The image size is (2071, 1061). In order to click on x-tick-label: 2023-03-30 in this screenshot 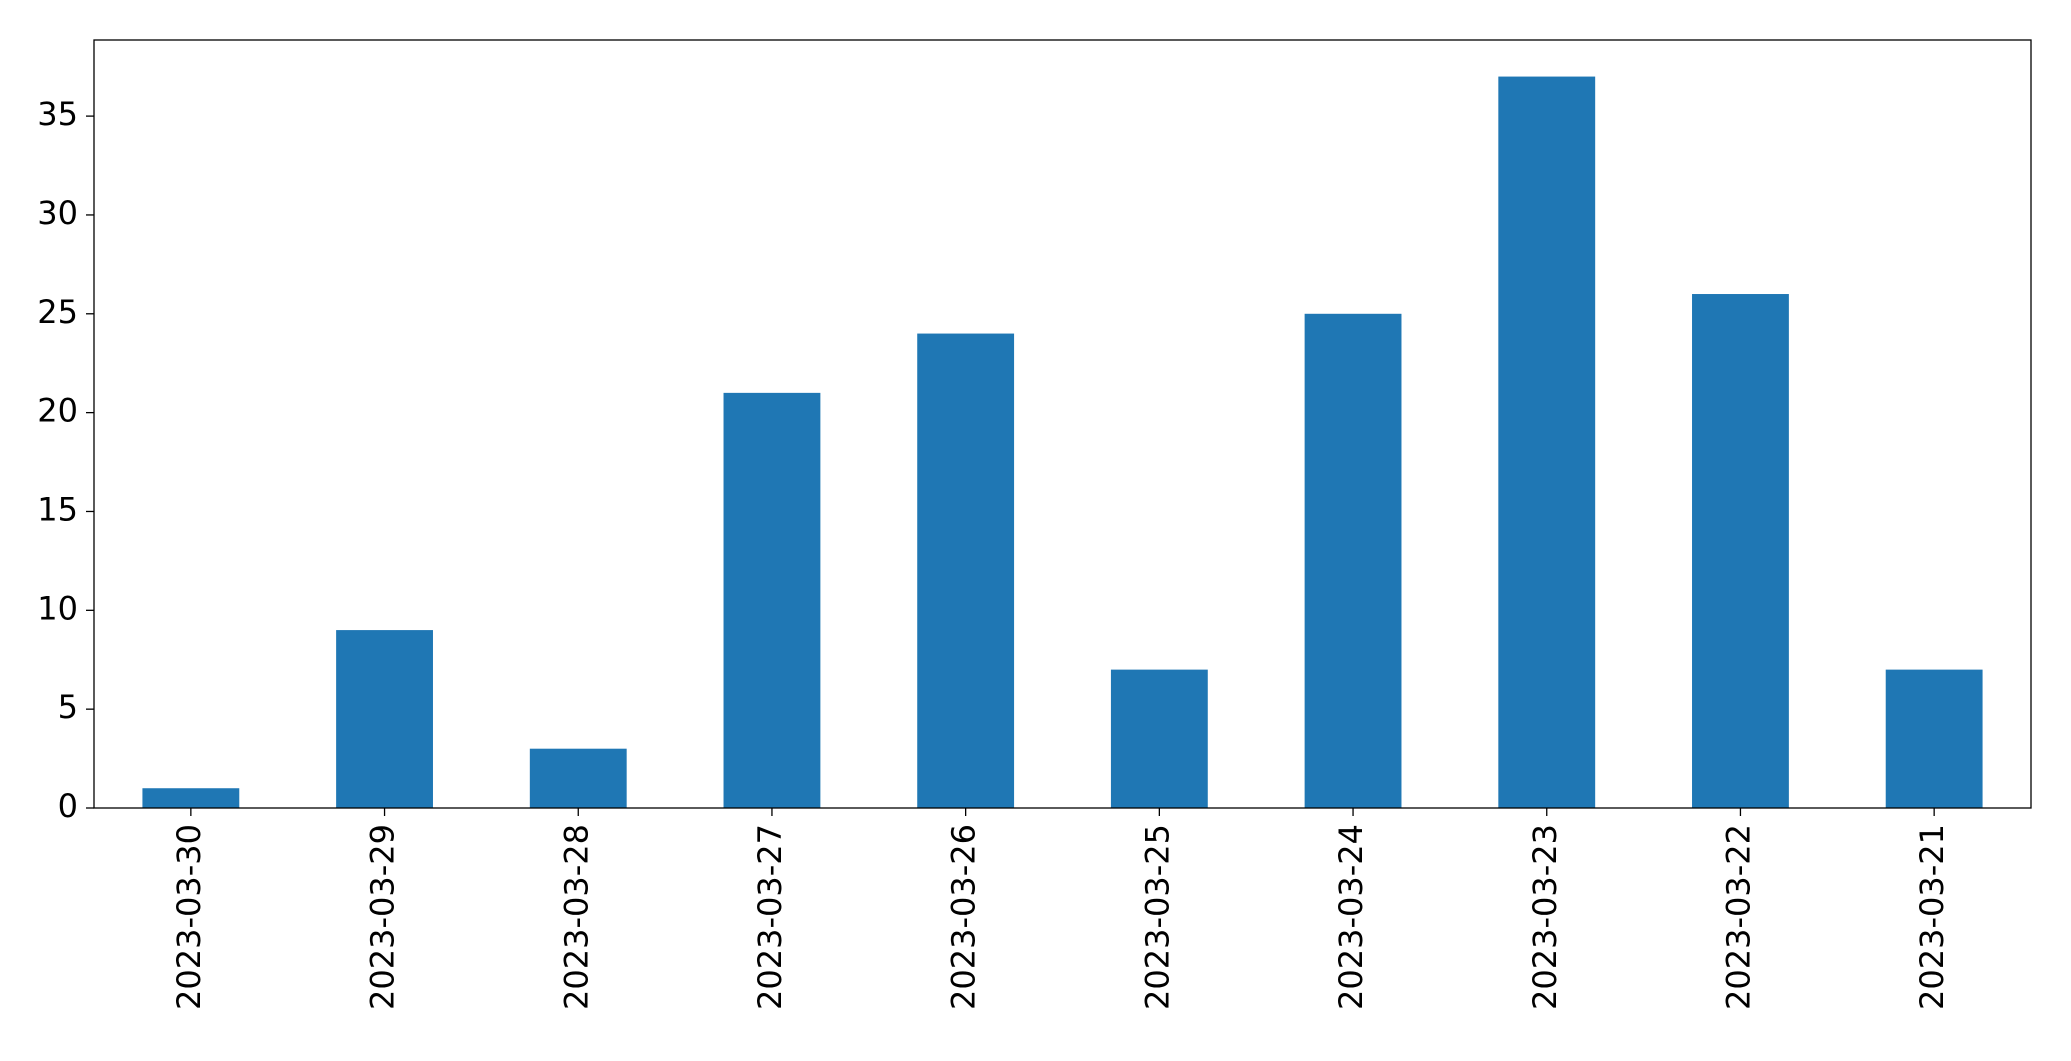, I will do `click(189, 917)`.